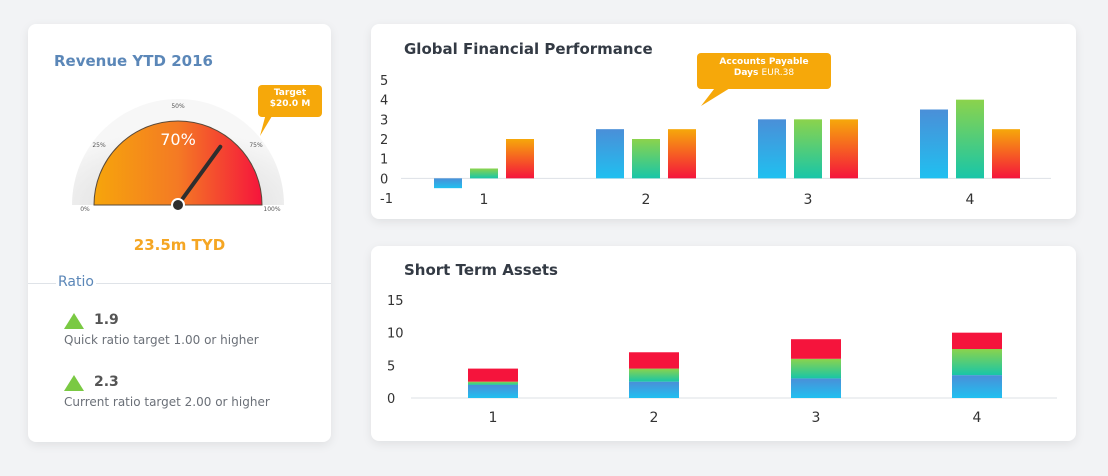 This screenshot has height=476, width=1108. What do you see at coordinates (816, 388) in the screenshot?
I see `stack-series1-cat3` at bounding box center [816, 388].